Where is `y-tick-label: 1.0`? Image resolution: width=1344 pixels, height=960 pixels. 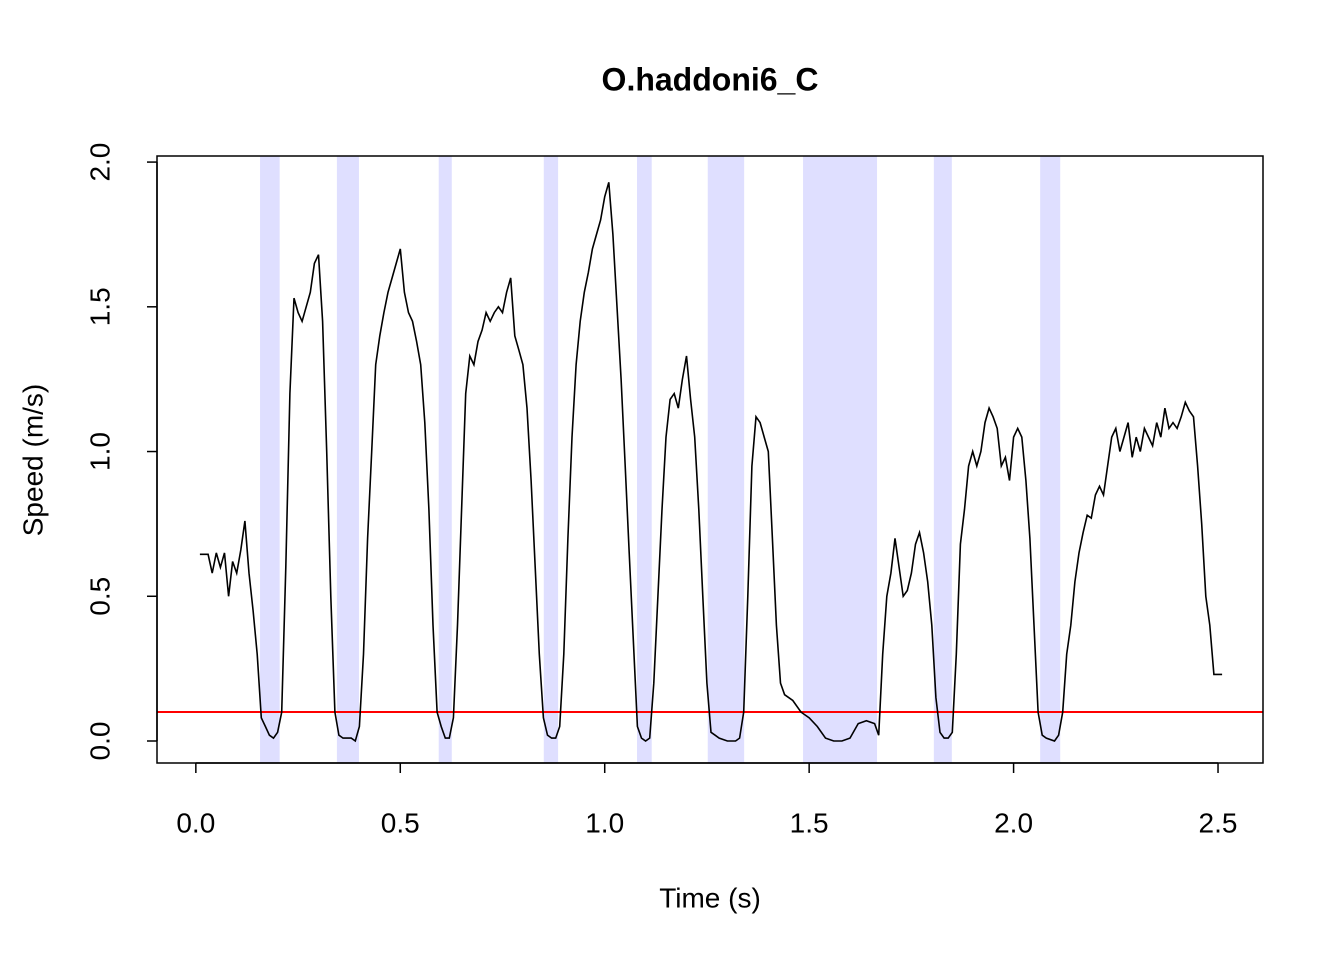 y-tick-label: 1.0 is located at coordinates (99, 451).